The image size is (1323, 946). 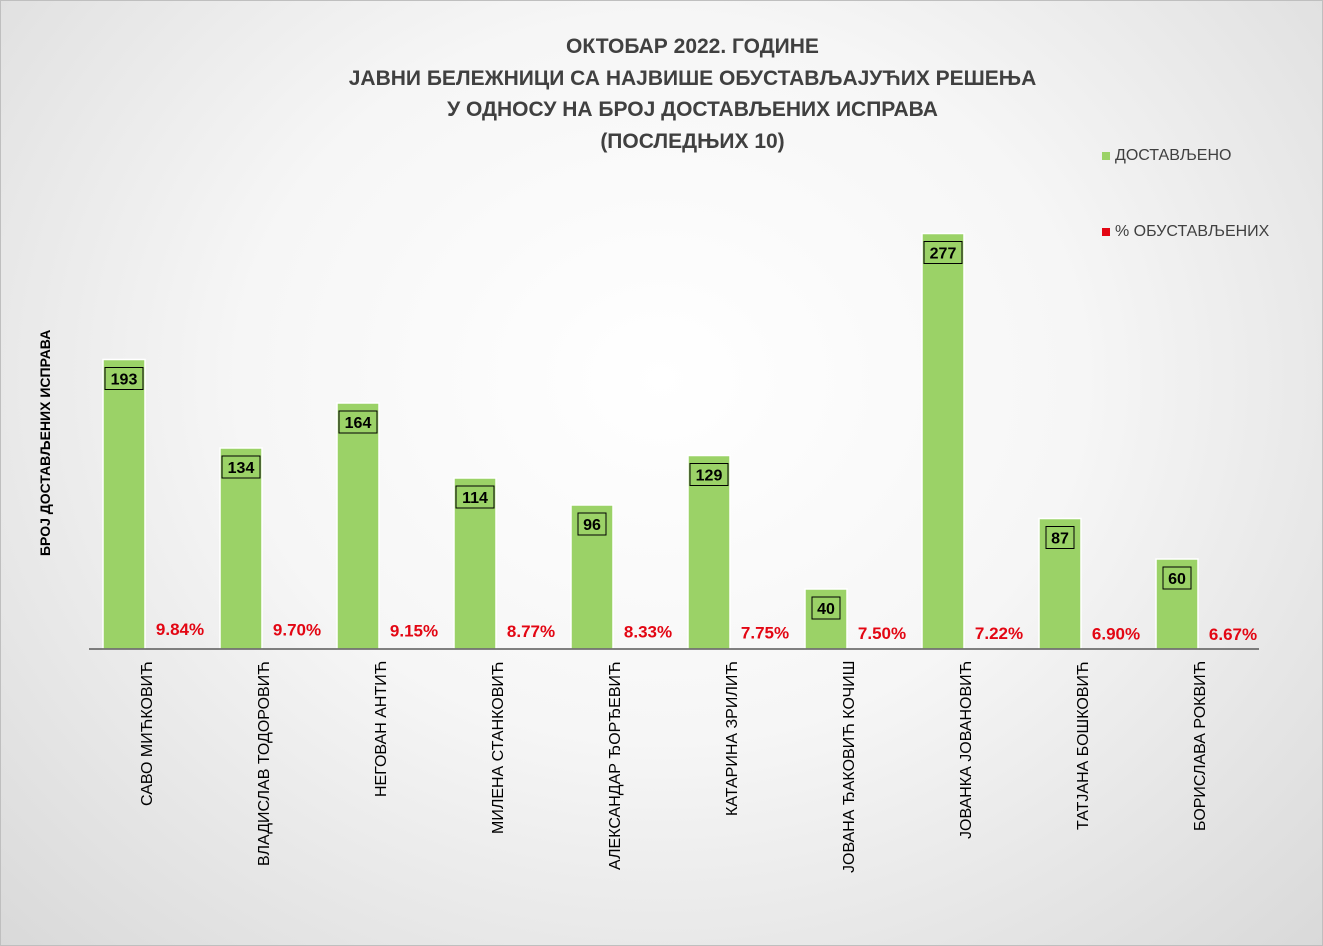 What do you see at coordinates (1200, 745) in the screenshot?
I see `x-tick-label: БОРИСЛАВА РОКВИЋ` at bounding box center [1200, 745].